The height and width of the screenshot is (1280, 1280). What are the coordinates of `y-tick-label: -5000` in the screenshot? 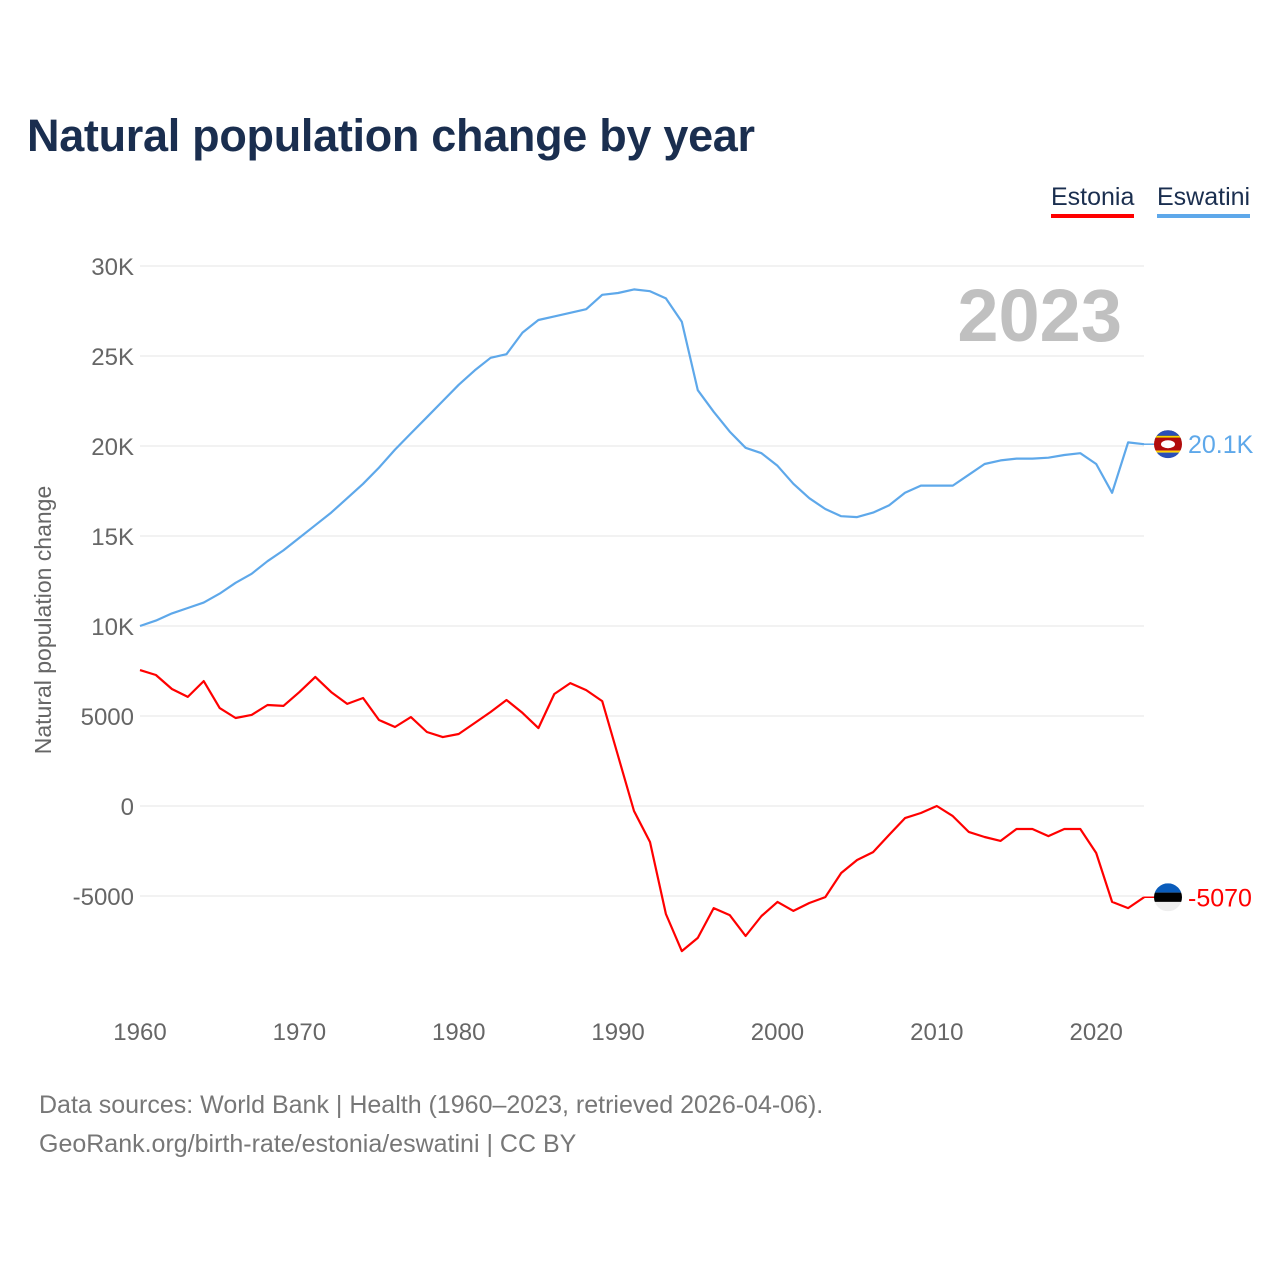 It's located at (103, 897).